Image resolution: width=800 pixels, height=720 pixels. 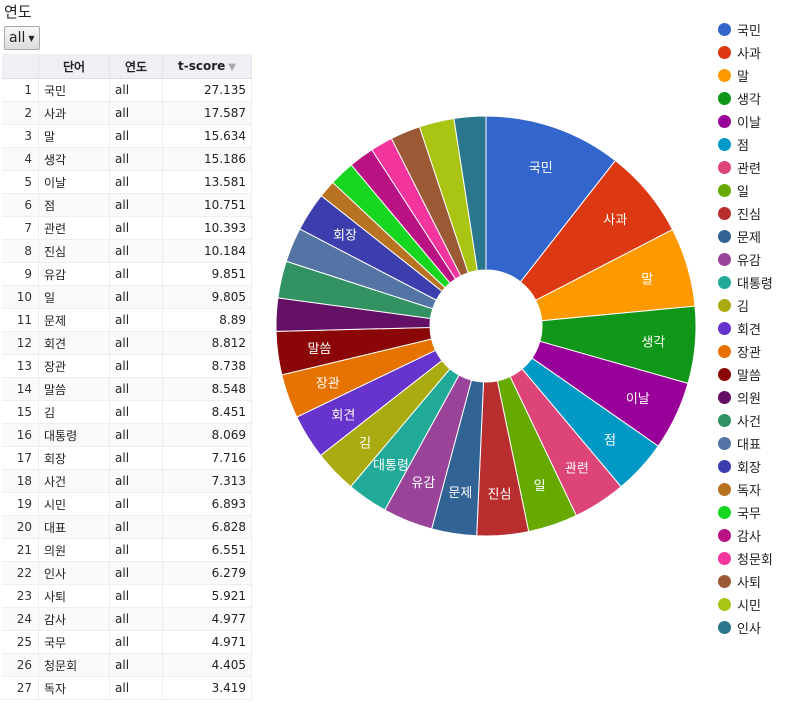 I want to click on column-header-tscore: t-score ▼, so click(x=207, y=66).